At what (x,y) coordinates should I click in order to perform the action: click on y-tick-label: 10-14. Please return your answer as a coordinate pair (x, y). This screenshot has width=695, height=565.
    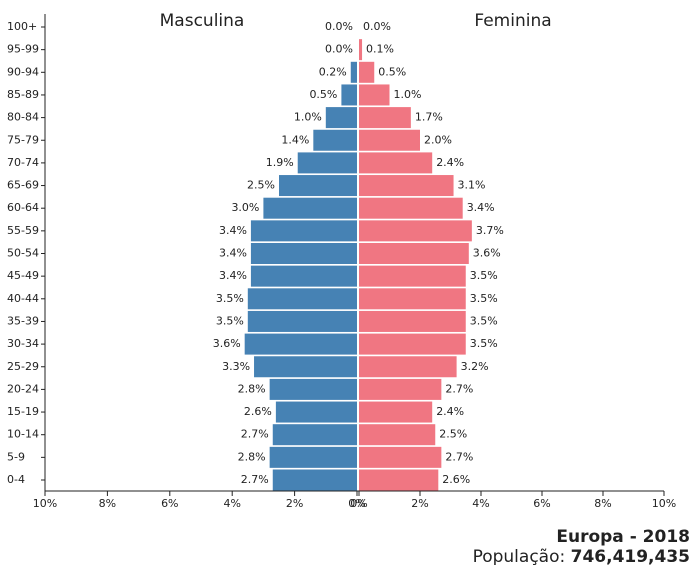
    Looking at the image, I should click on (23, 434).